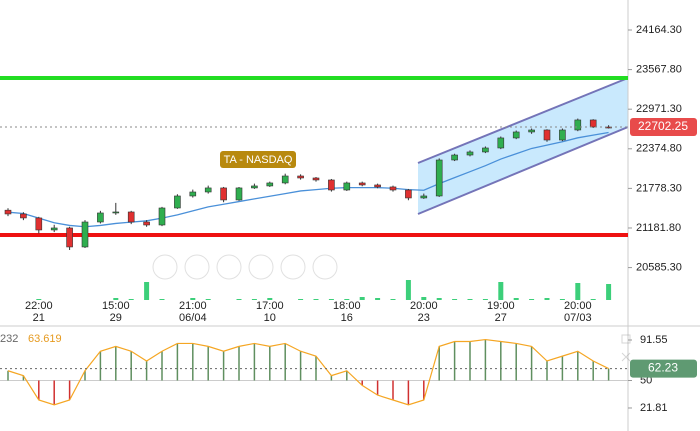 This screenshot has width=700, height=431. I want to click on x-tick-label: 15:00, so click(116, 306).